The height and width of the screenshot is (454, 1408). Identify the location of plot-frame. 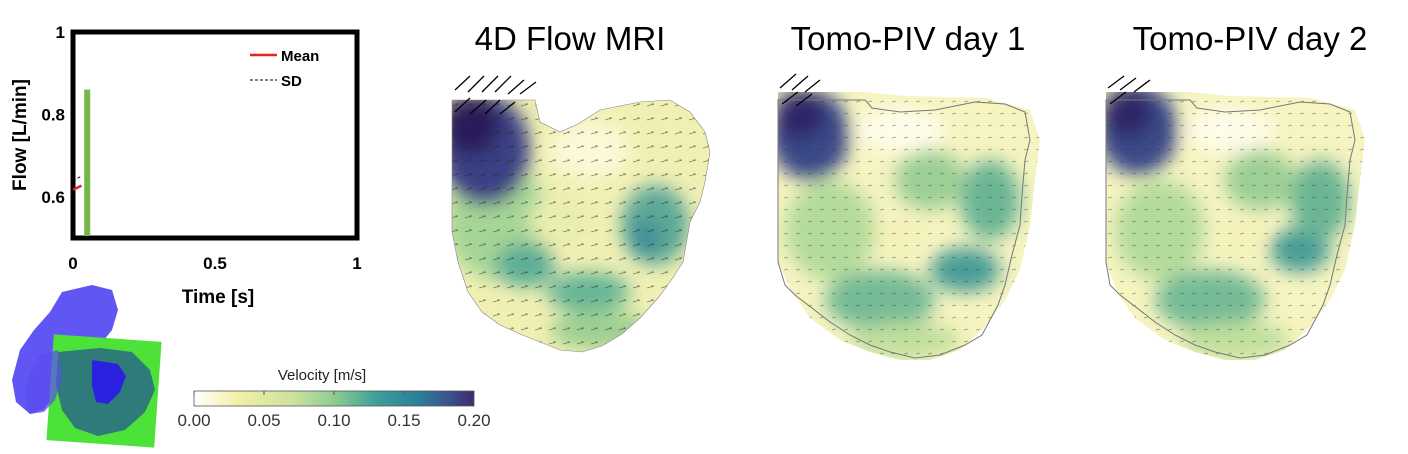
(215, 135).